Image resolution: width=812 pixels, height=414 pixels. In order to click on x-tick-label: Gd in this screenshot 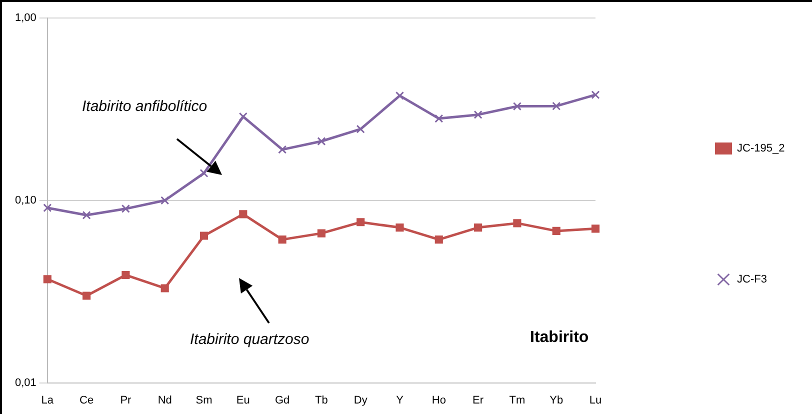, I will do `click(282, 400)`.